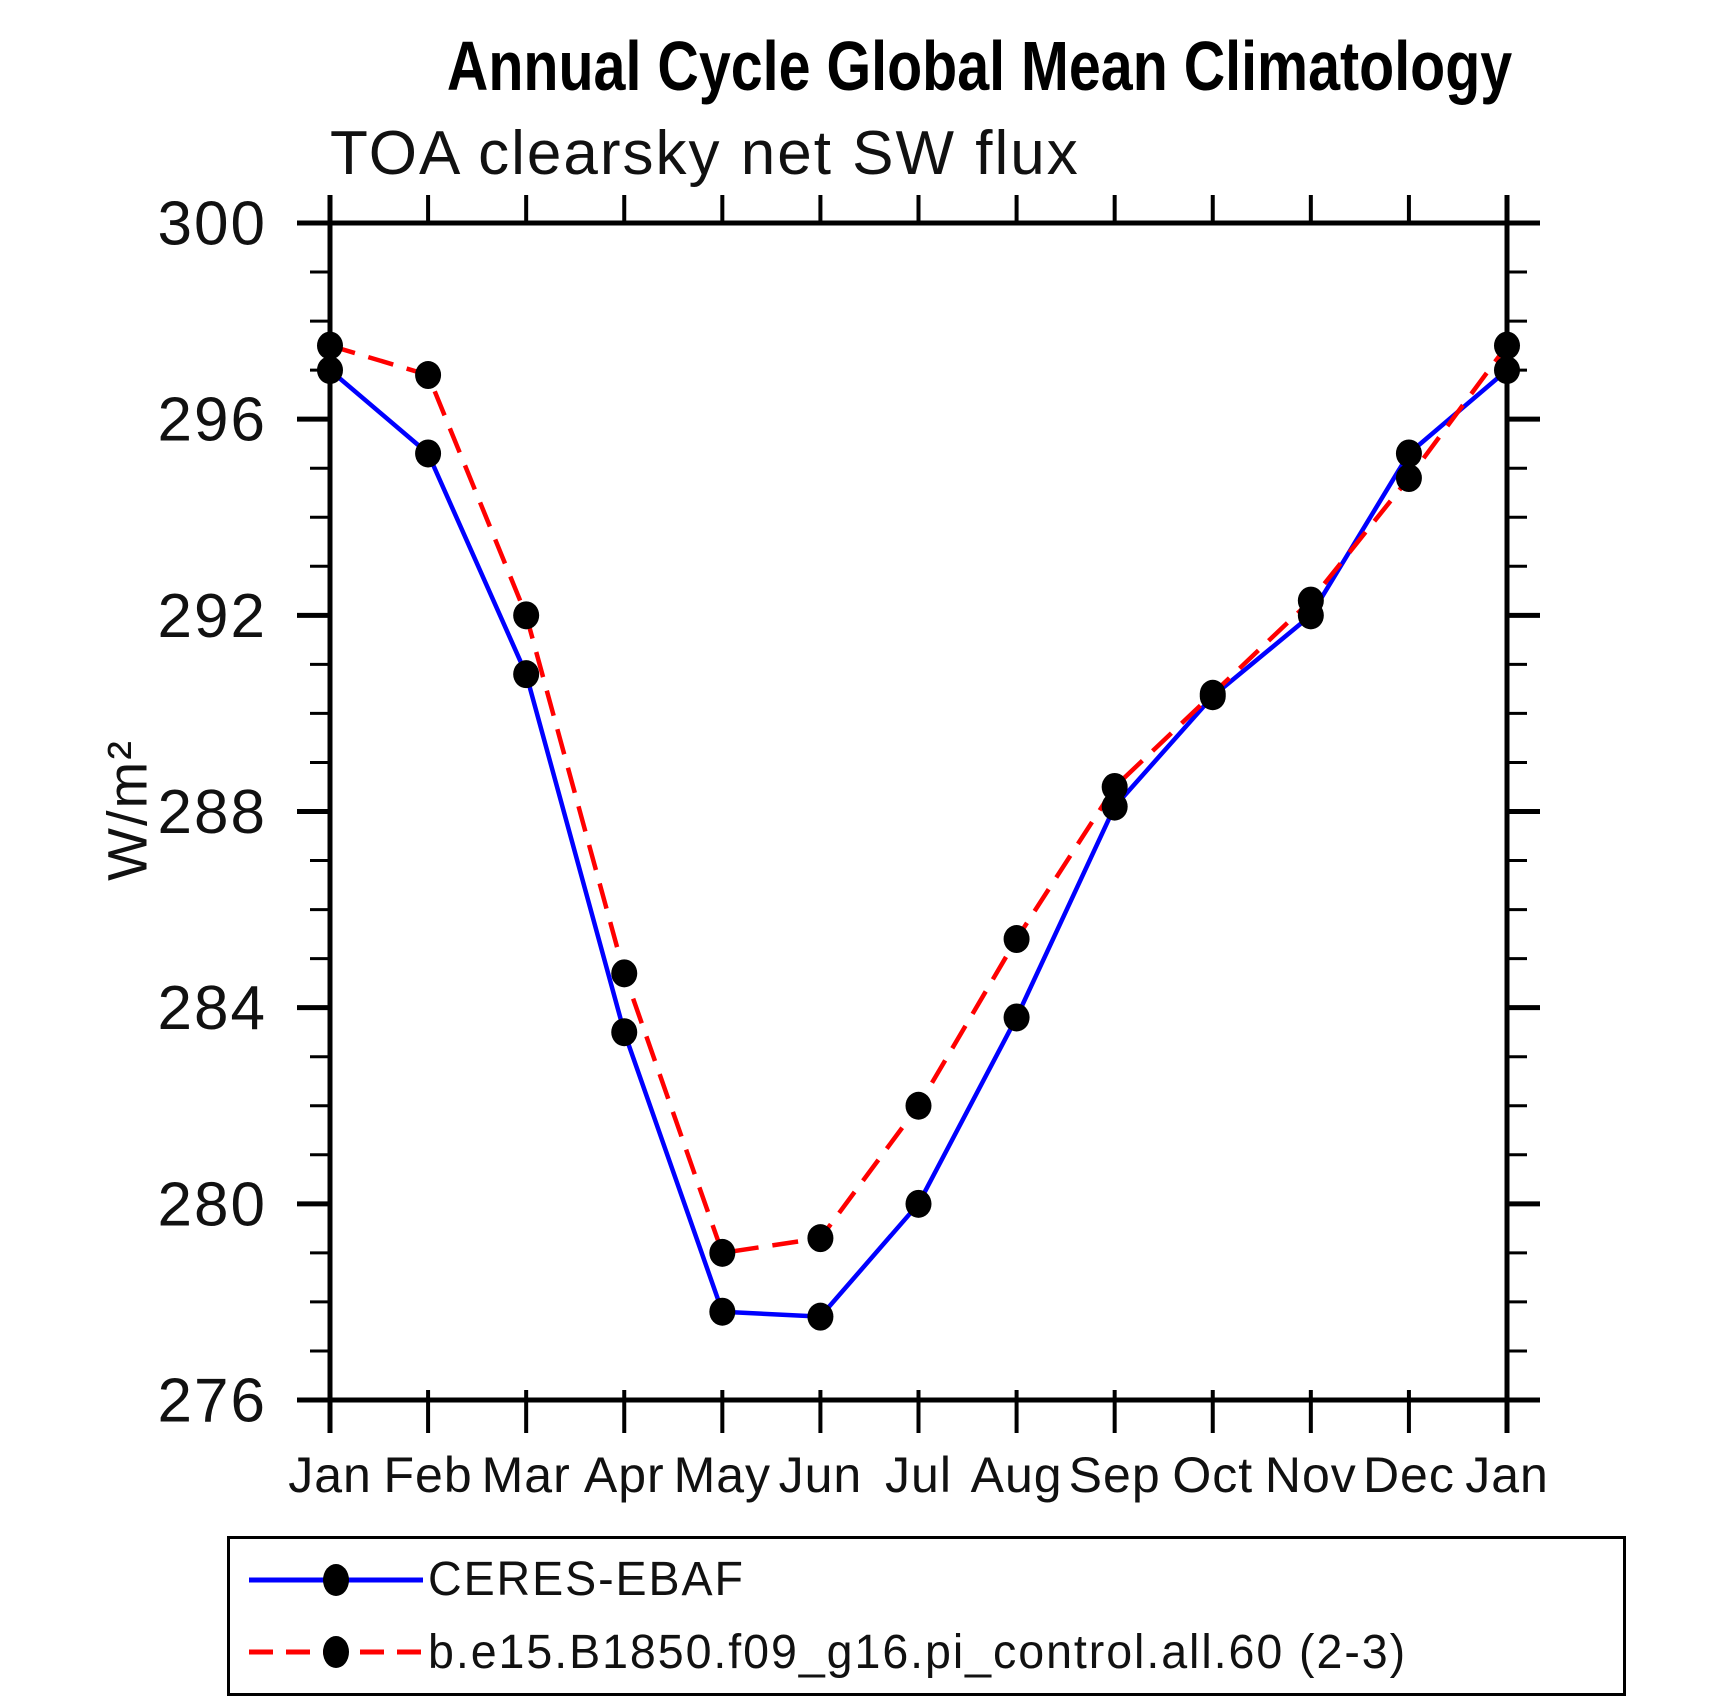 The width and height of the screenshot is (1710, 1702). What do you see at coordinates (212, 812) in the screenshot?
I see `y-tick-label: 288` at bounding box center [212, 812].